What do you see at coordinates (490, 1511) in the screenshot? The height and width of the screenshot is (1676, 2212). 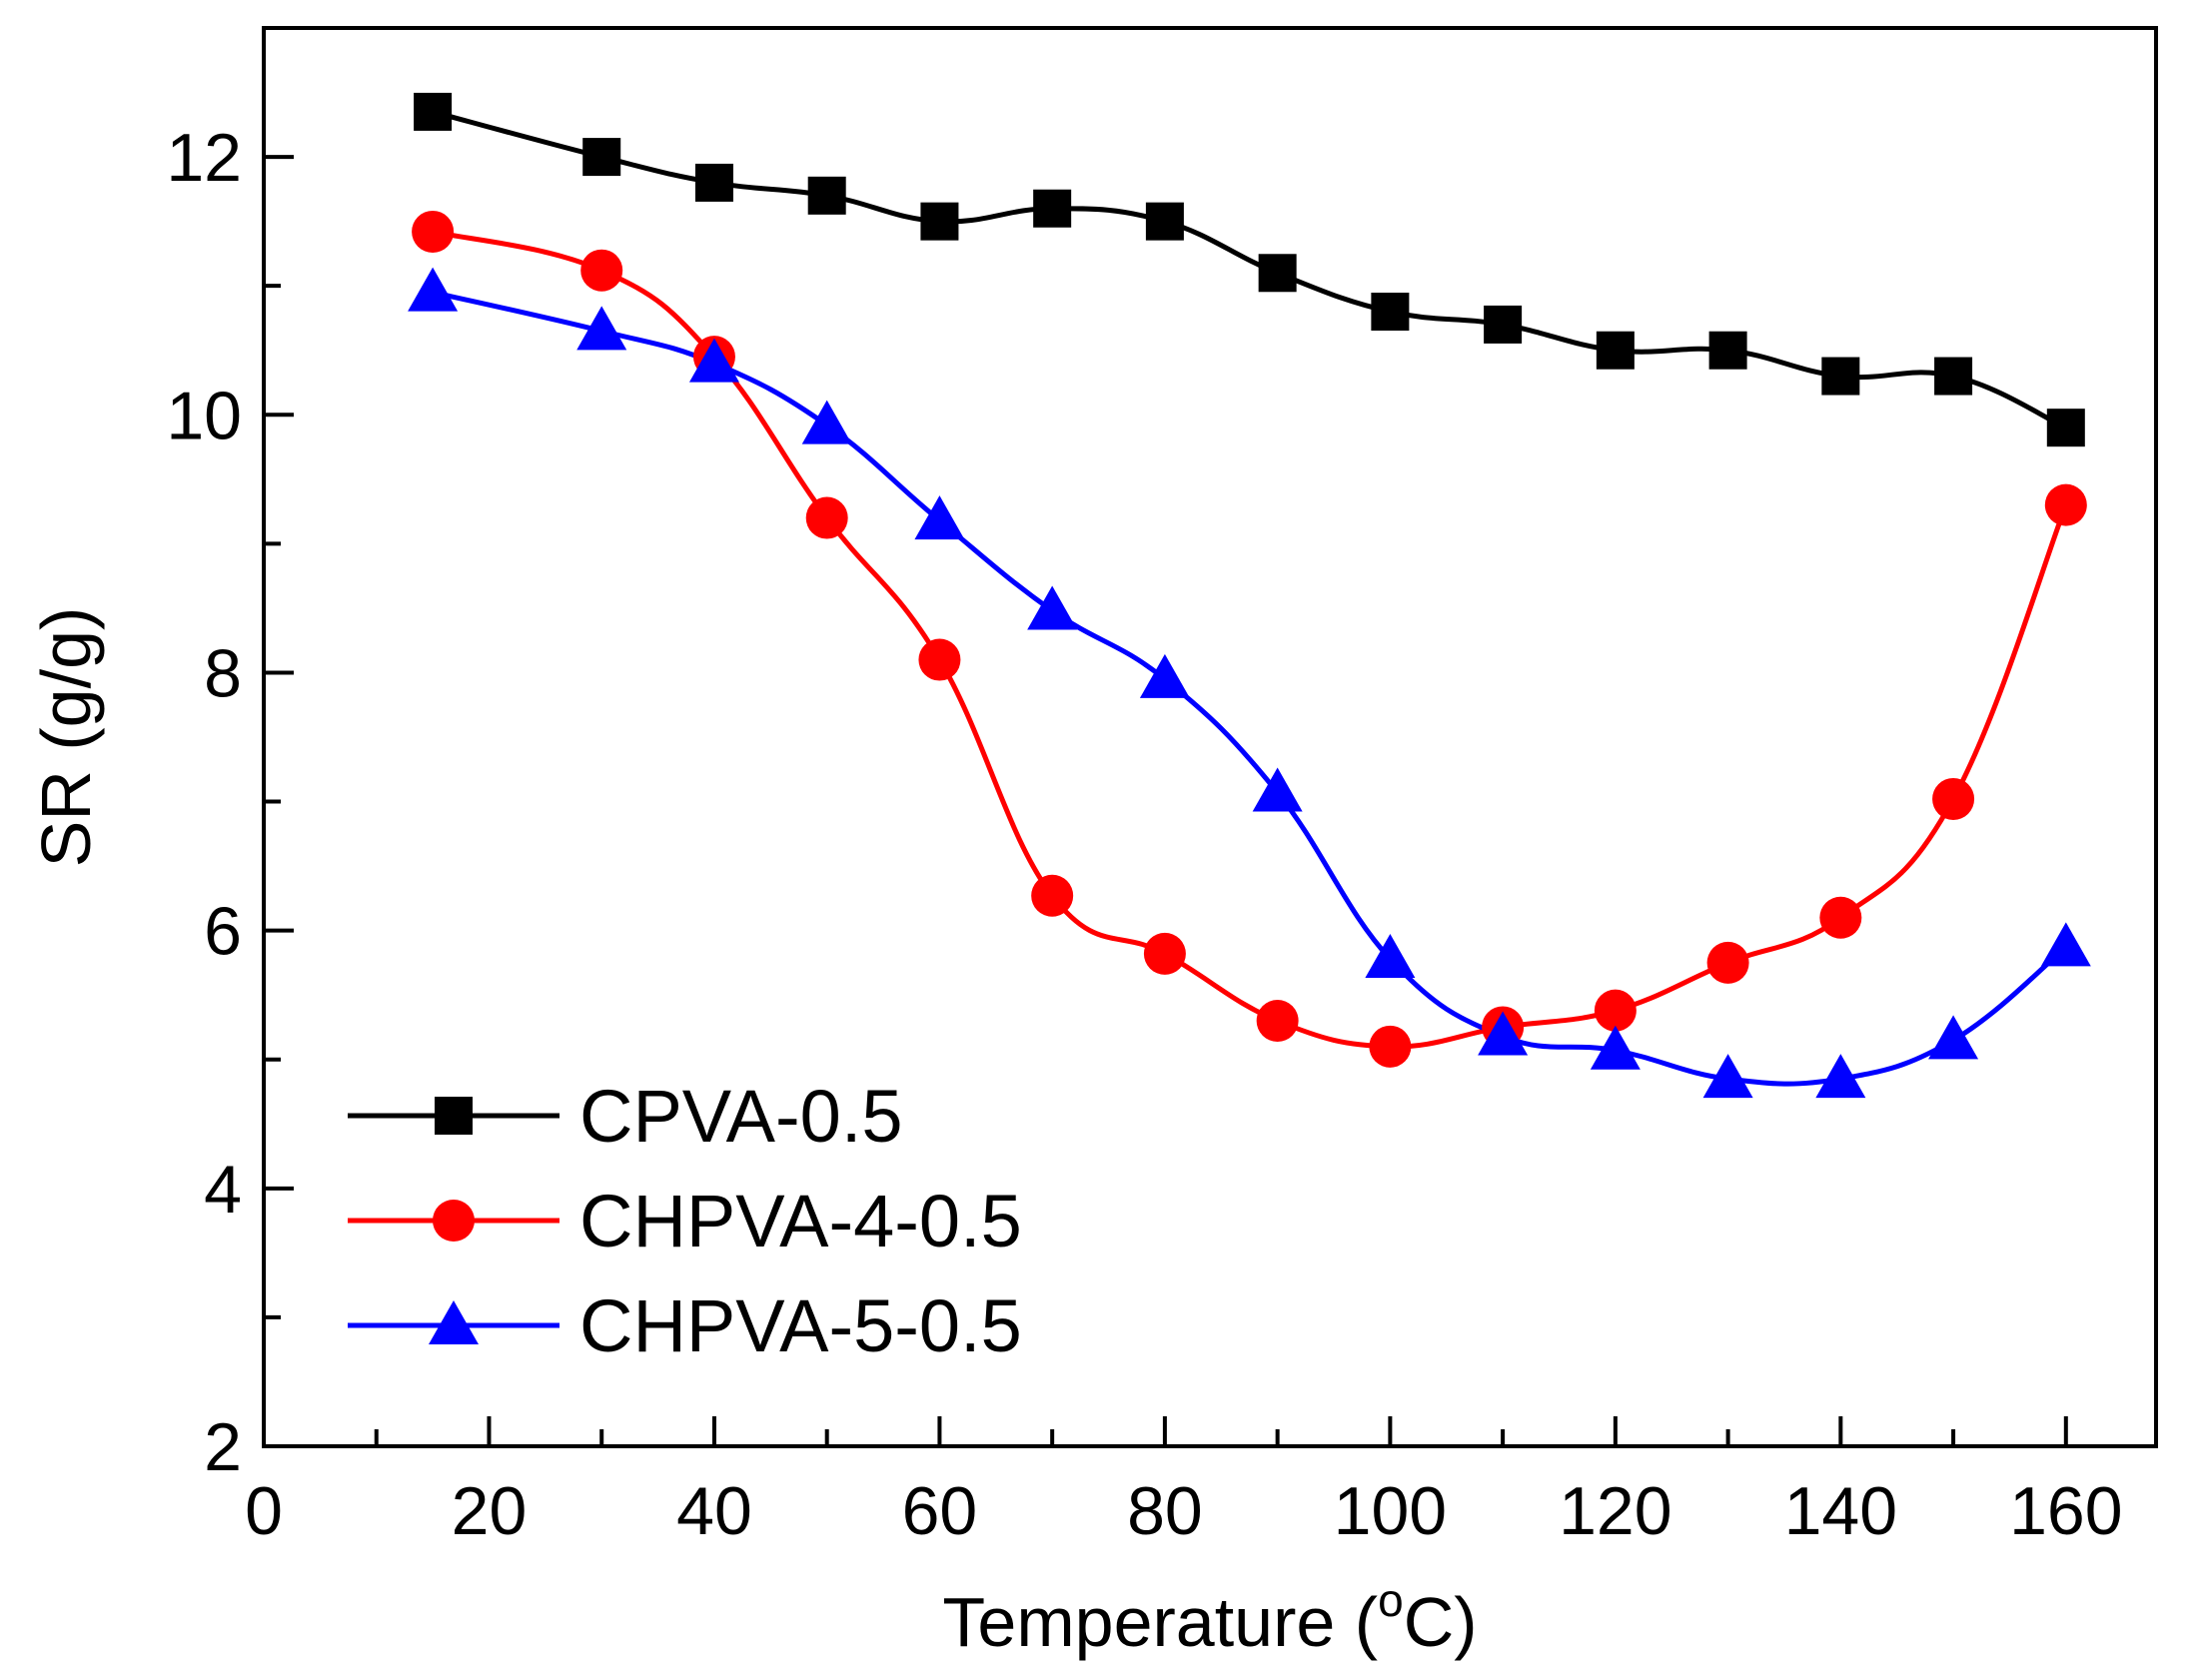 I see `x-tick-label: 20` at bounding box center [490, 1511].